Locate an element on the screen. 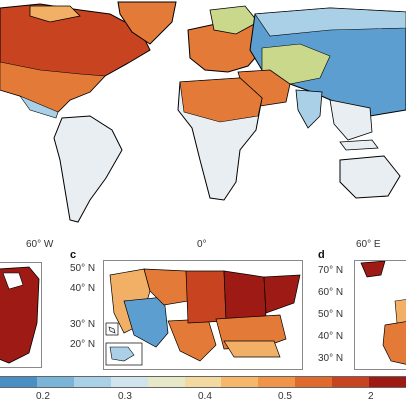 The width and height of the screenshot is (406, 406). panel-c-letter: c is located at coordinates (73, 255).